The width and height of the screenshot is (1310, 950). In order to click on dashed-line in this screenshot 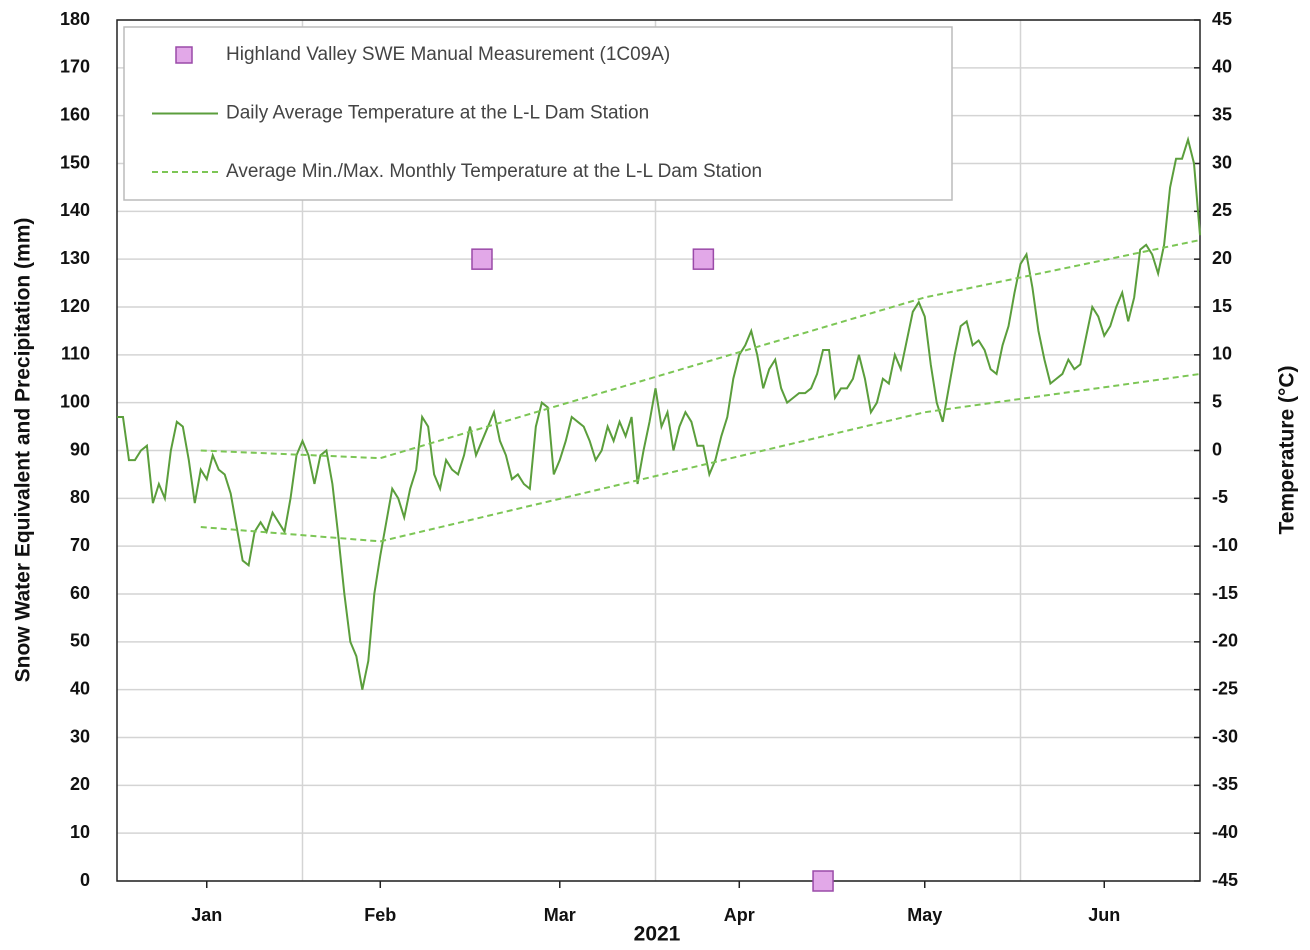, I will do `click(700, 457)`.